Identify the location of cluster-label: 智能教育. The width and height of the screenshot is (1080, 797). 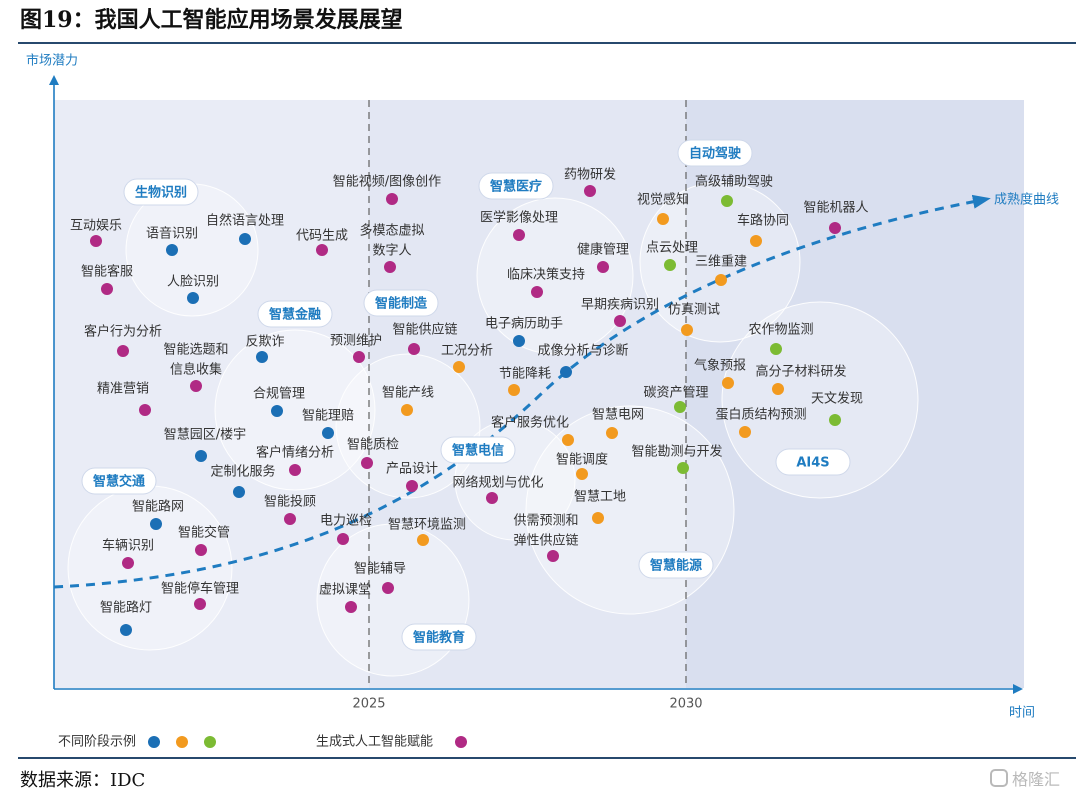
(439, 637).